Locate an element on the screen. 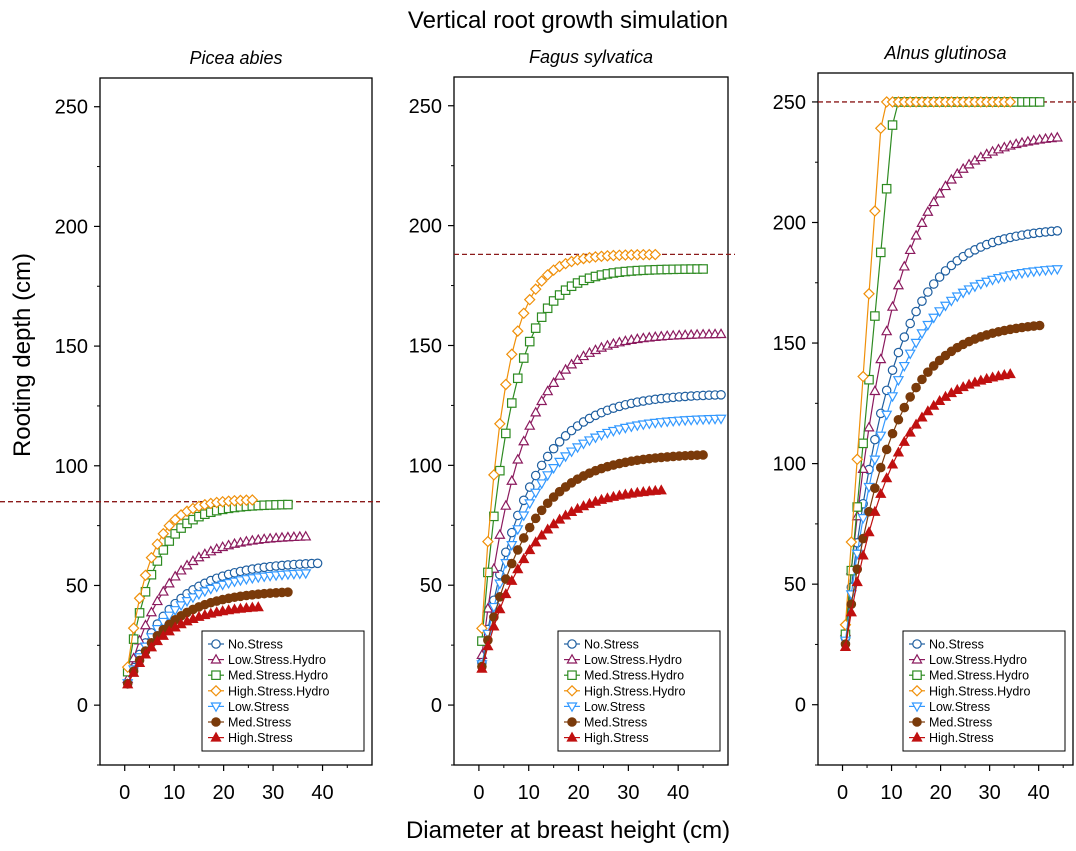 This screenshot has height=851, width=1076. panel-title: Fagus sylvatica is located at coordinates (591, 57).